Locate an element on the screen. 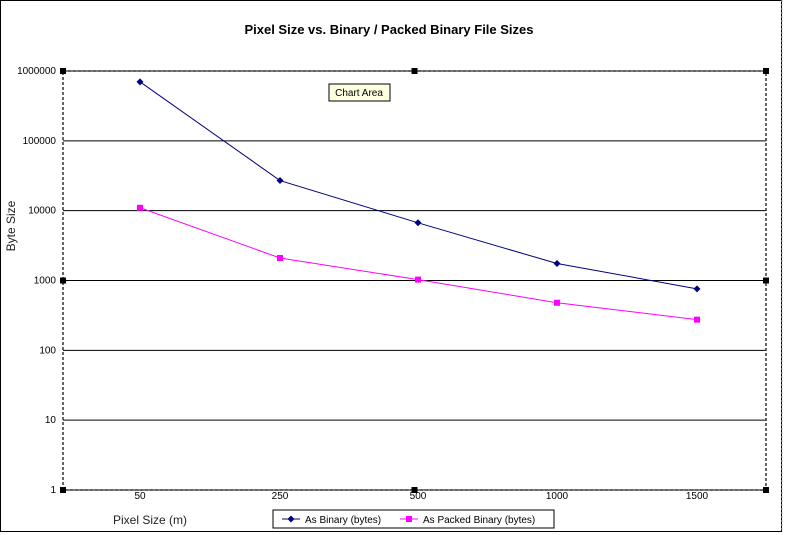  tooltip-box is located at coordinates (359, 92).